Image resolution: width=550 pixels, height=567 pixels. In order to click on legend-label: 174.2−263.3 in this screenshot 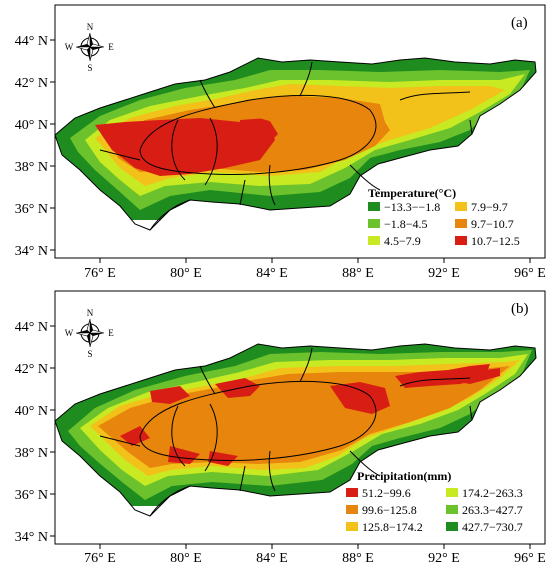, I will do `click(492, 493)`.